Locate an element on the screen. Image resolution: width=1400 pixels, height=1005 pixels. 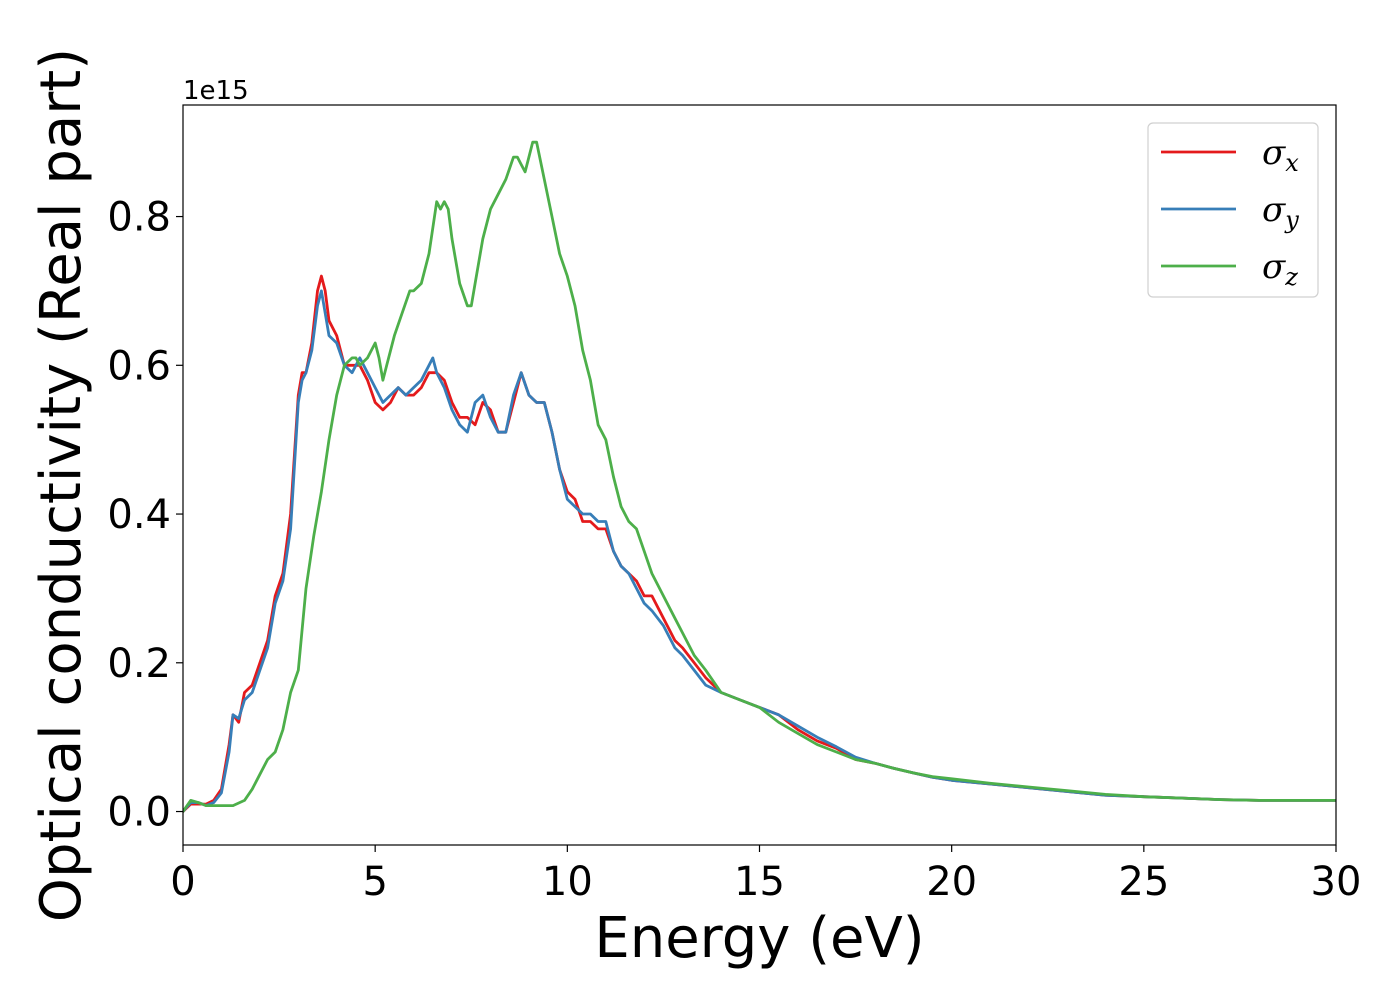
y-tick-label: 0.6 is located at coordinates (139, 366).